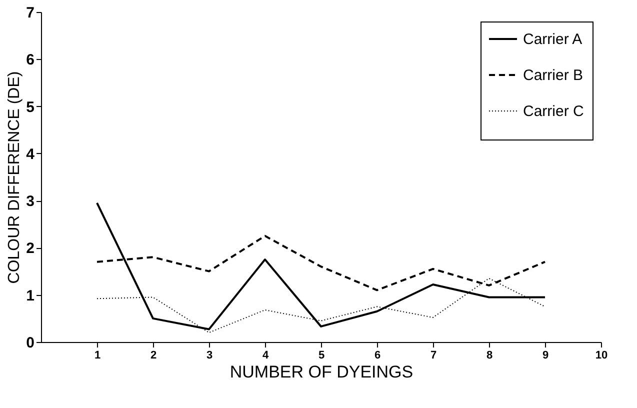  What do you see at coordinates (153, 356) in the screenshot?
I see `x-tick-label: 2` at bounding box center [153, 356].